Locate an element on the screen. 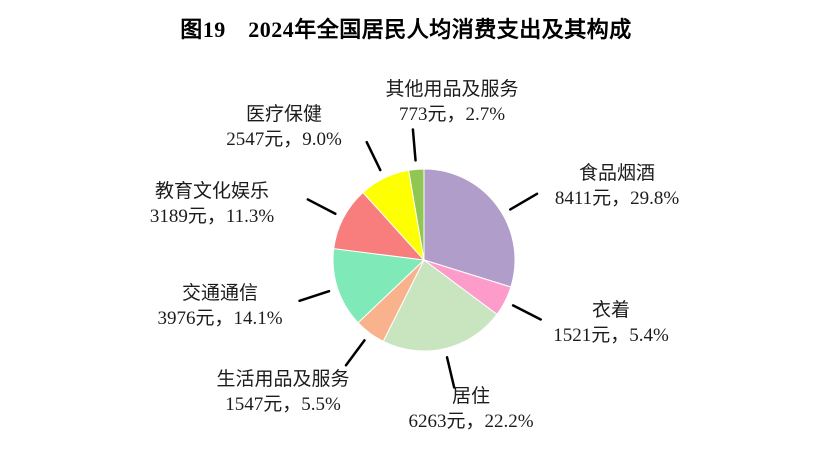  slice-value: 3189元，11.3% is located at coordinates (212, 216).